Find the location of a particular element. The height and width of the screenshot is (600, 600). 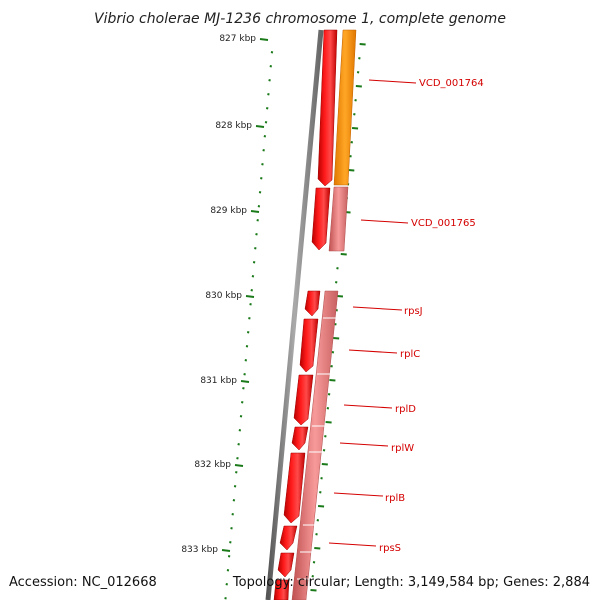

gene-label-rplc: rplC is located at coordinates (410, 354).